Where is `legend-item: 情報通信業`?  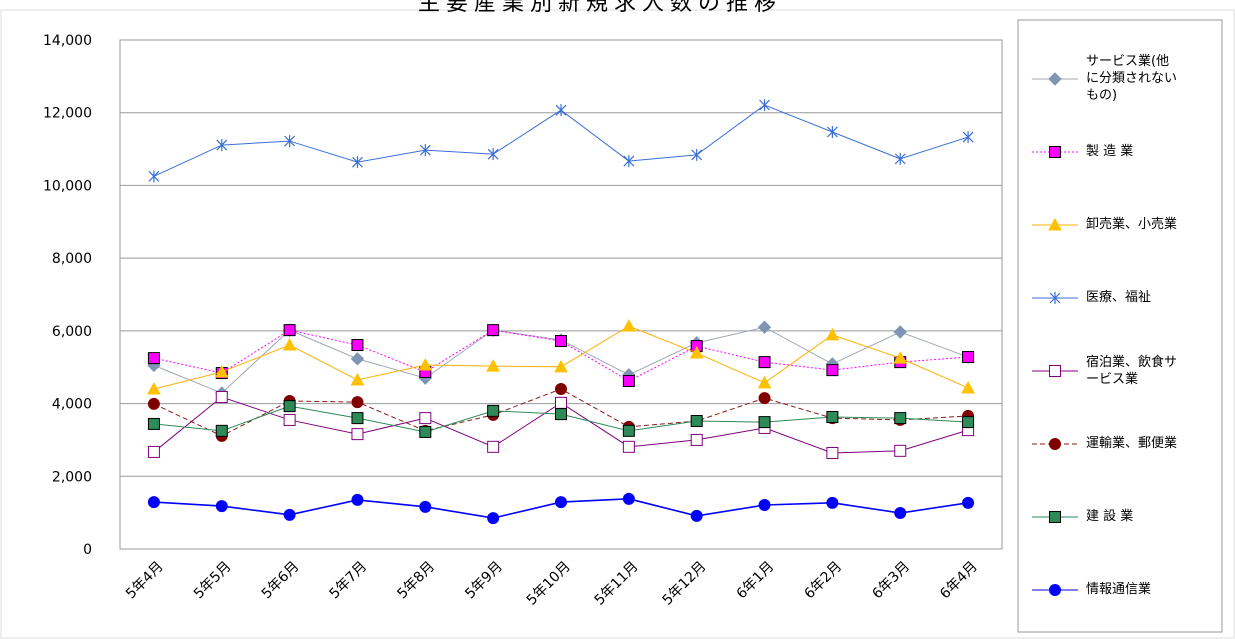 legend-item: 情報通信業 is located at coordinates (1125, 589).